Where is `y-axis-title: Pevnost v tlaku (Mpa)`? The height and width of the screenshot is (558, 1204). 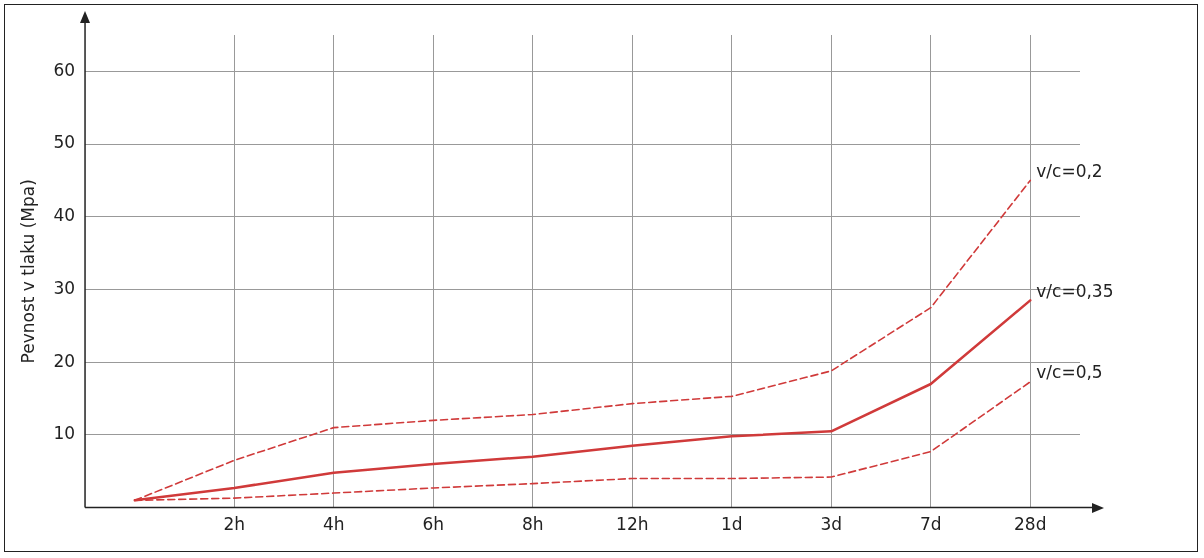 y-axis-title: Pevnost v tlaku (Mpa) is located at coordinates (27, 271).